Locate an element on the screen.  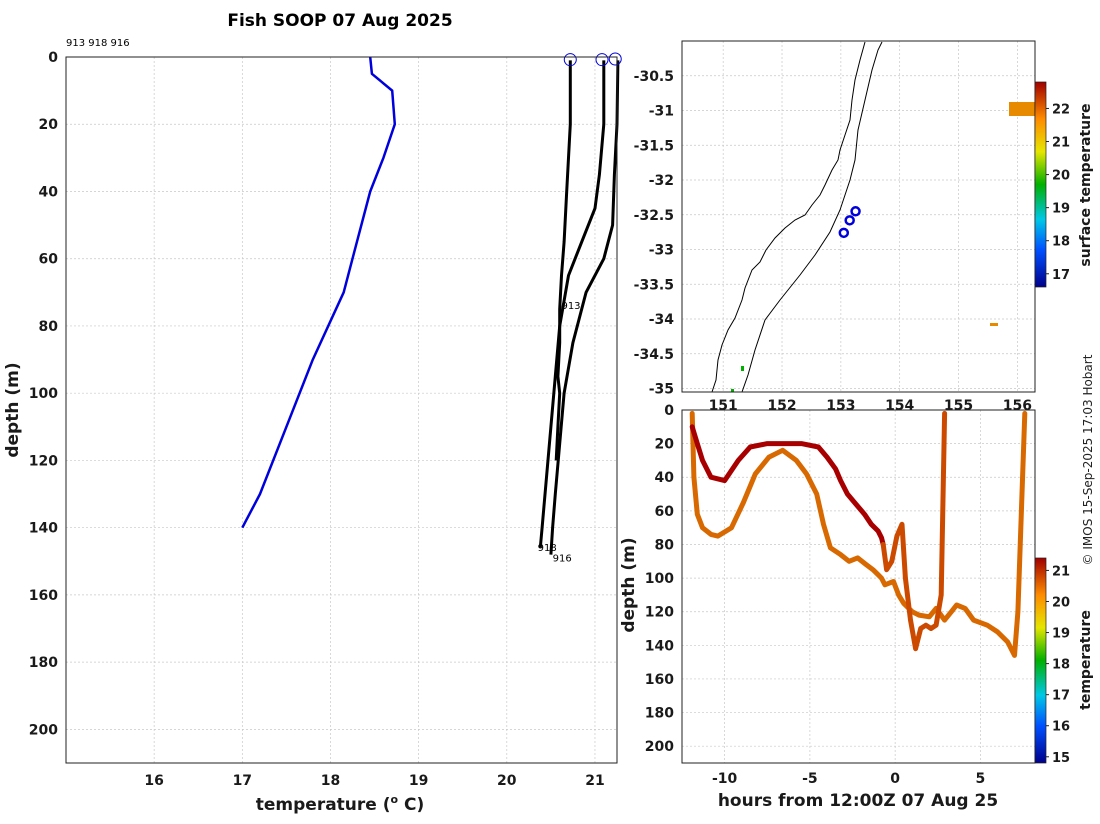
y-tick-label: -34.5 is located at coordinates (654, 355).